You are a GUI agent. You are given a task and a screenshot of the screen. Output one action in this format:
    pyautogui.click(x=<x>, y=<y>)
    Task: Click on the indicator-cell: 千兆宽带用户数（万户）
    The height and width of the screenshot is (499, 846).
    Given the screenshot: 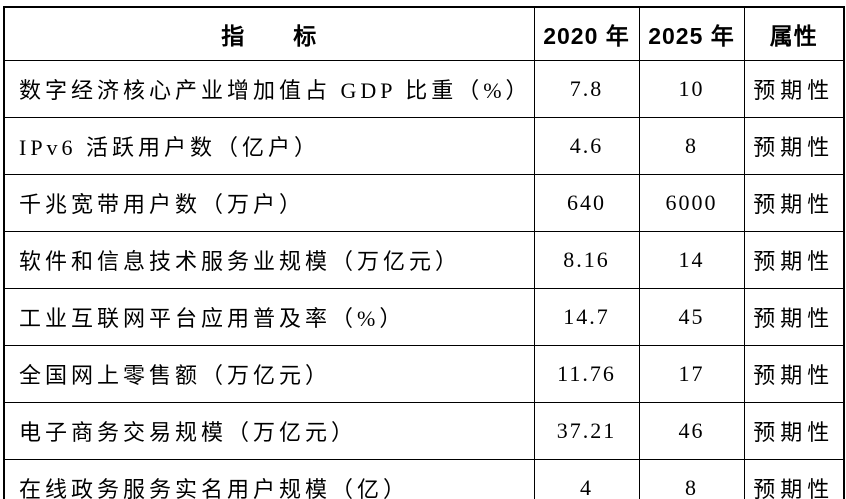 What is the action you would take?
    pyautogui.click(x=269, y=203)
    